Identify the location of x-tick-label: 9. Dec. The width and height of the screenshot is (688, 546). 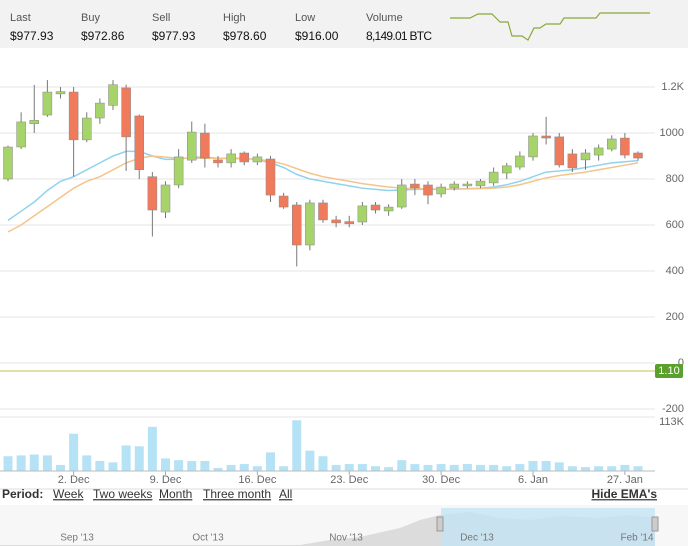
(166, 480).